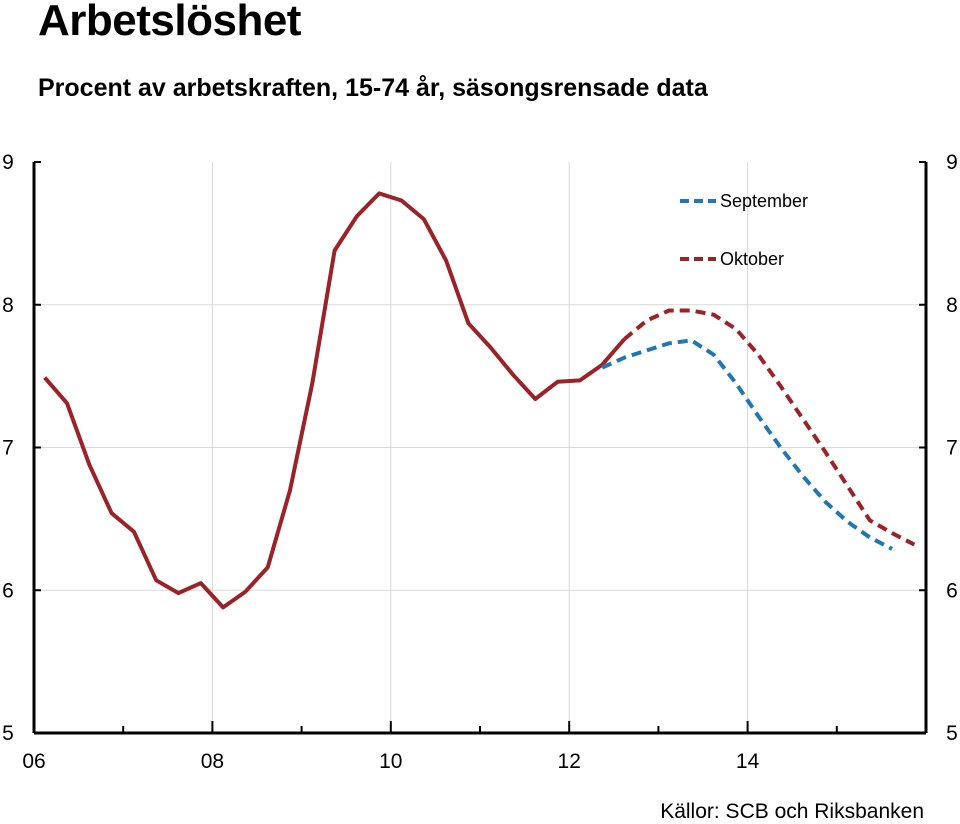  Describe the element at coordinates (952, 448) in the screenshot. I see `y-tick-label-right: 7` at that location.